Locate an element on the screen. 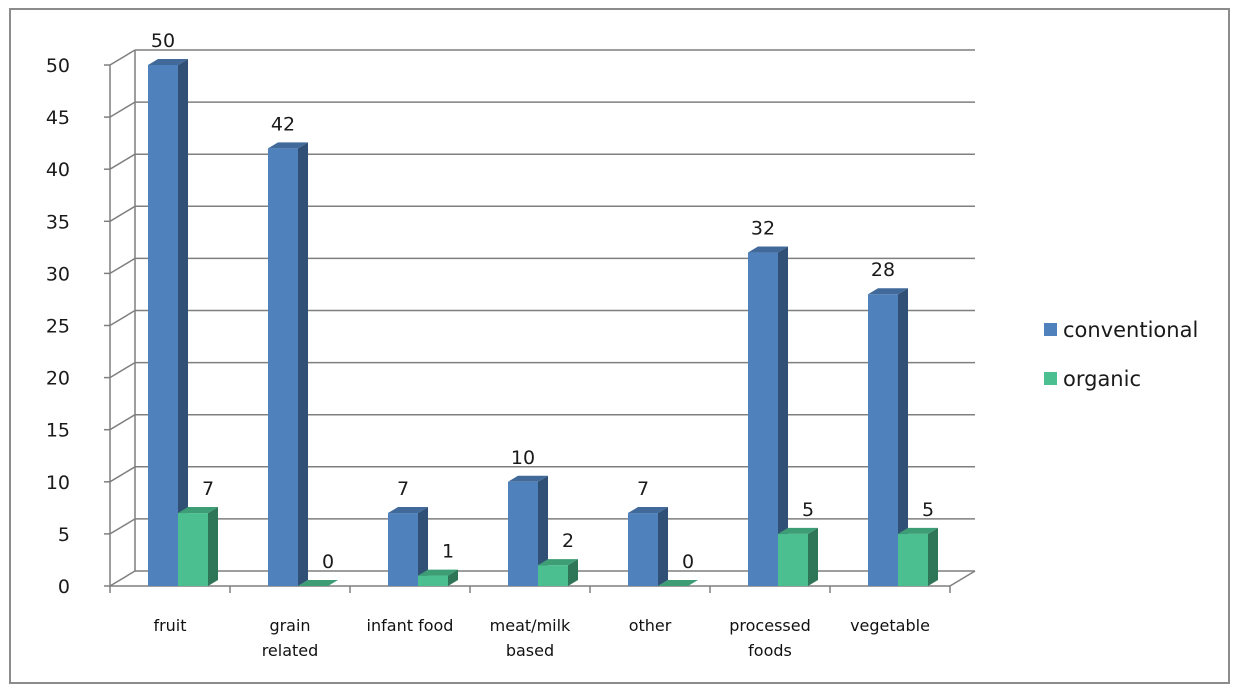 The image size is (1238, 691). y-tick-label: 25 is located at coordinates (58, 327).